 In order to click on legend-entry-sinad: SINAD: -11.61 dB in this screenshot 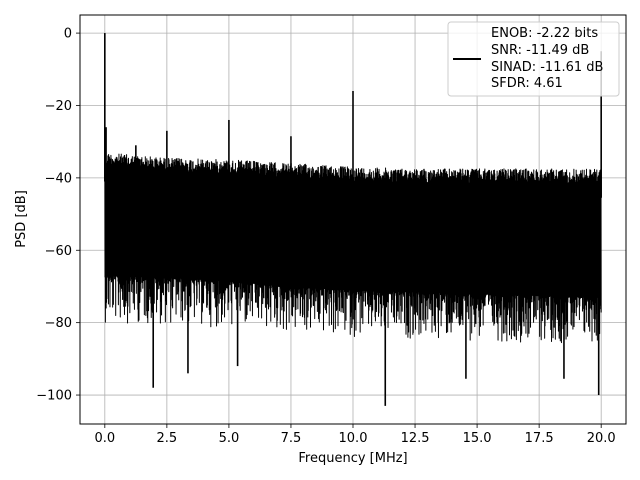, I will do `click(547, 67)`.